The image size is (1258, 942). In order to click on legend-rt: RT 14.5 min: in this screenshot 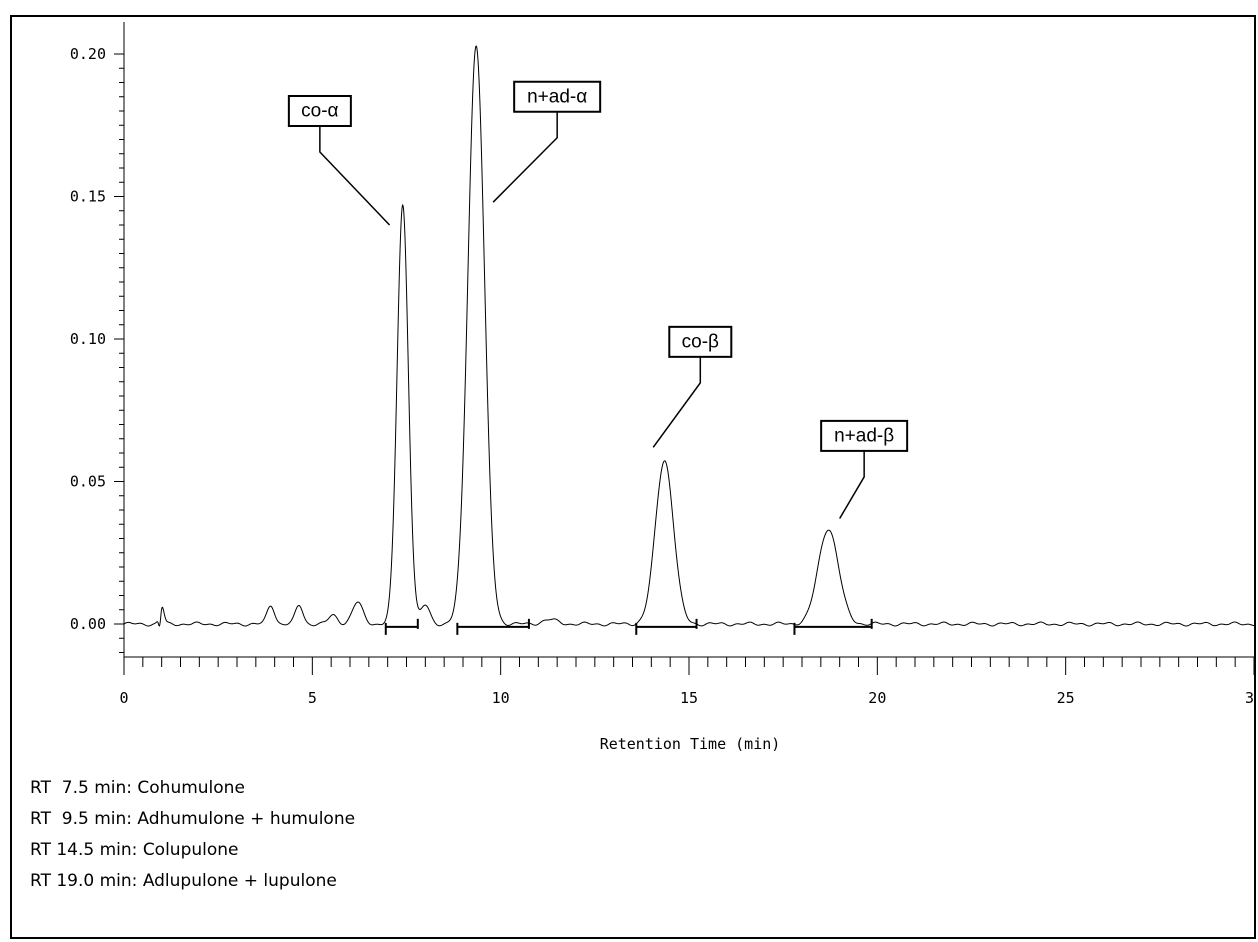, I will do `click(84, 850)`.